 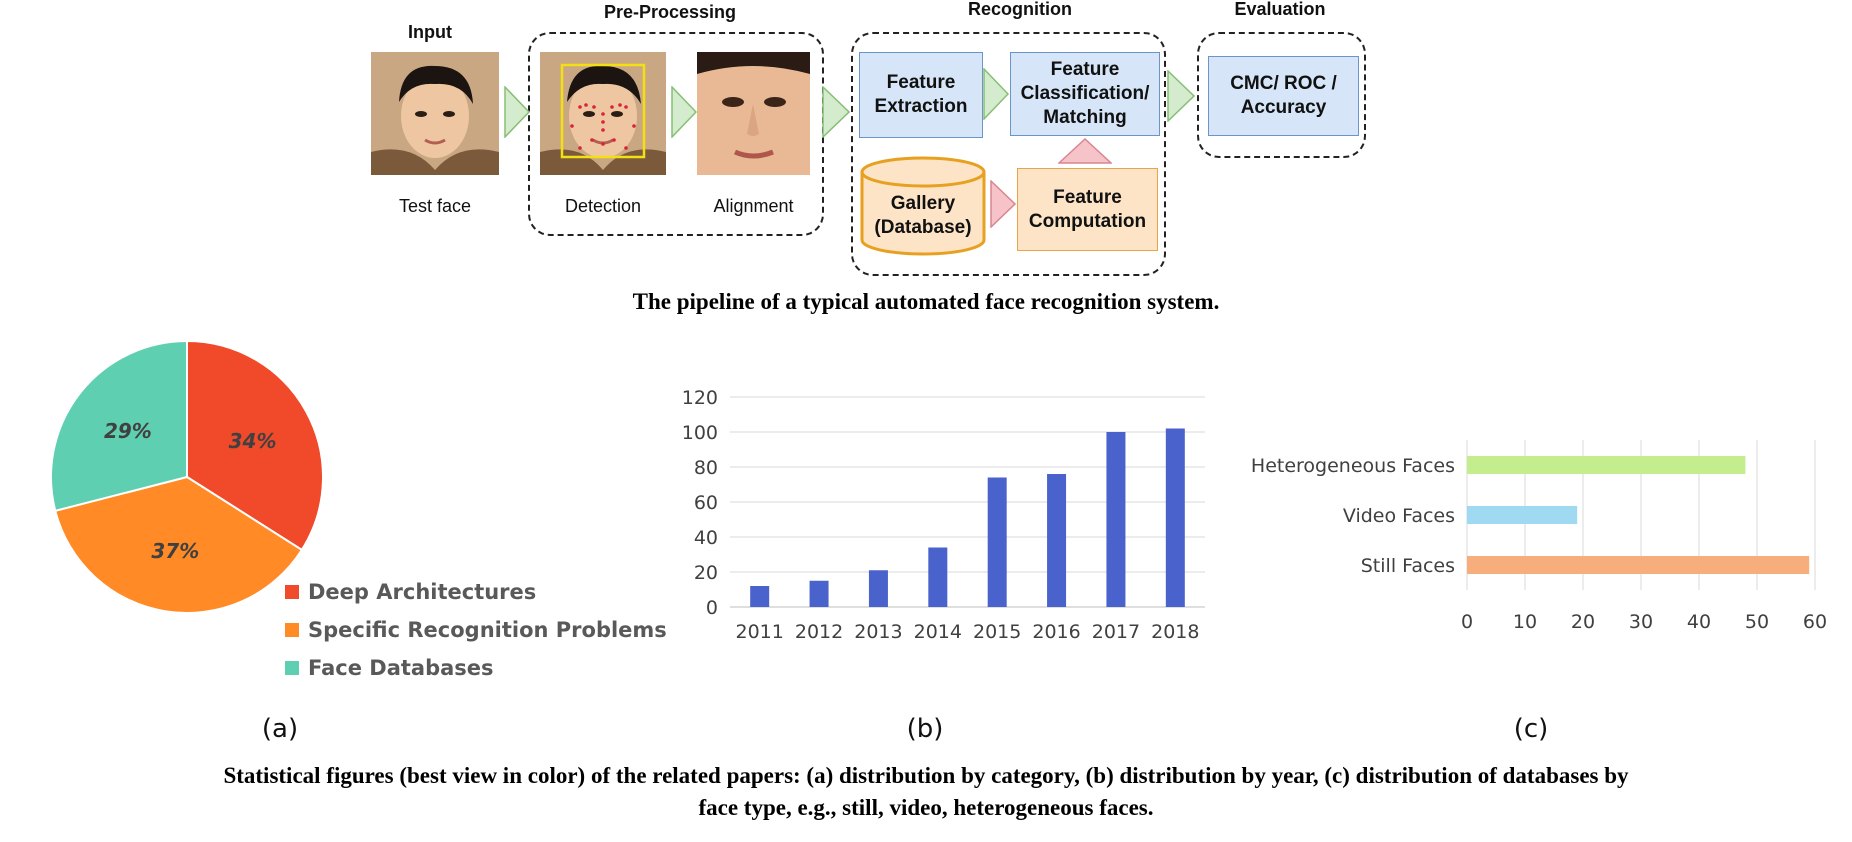 What do you see at coordinates (878, 632) in the screenshot?
I see `x-tick-label: 2013` at bounding box center [878, 632].